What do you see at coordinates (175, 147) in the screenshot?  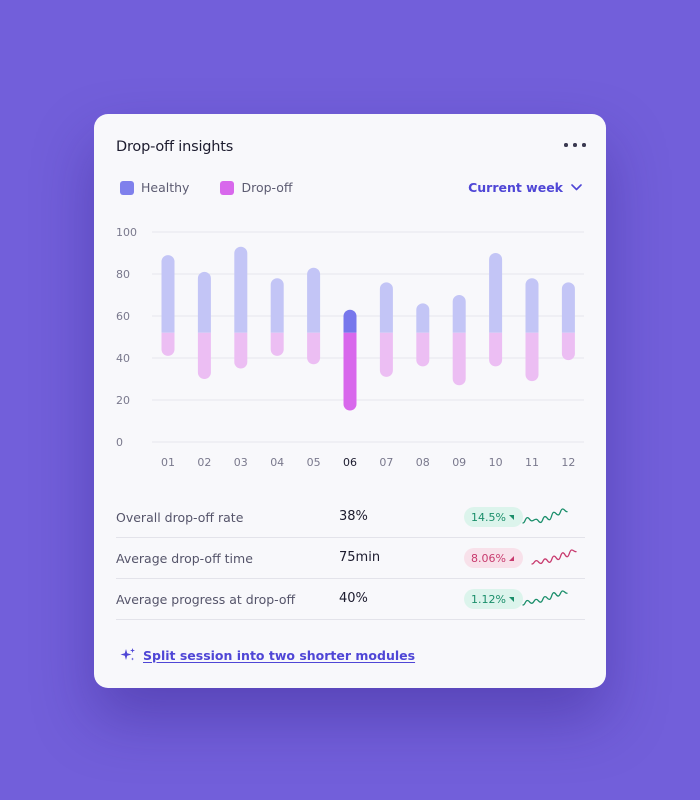 I see `card-title: Drop-off insights` at bounding box center [175, 147].